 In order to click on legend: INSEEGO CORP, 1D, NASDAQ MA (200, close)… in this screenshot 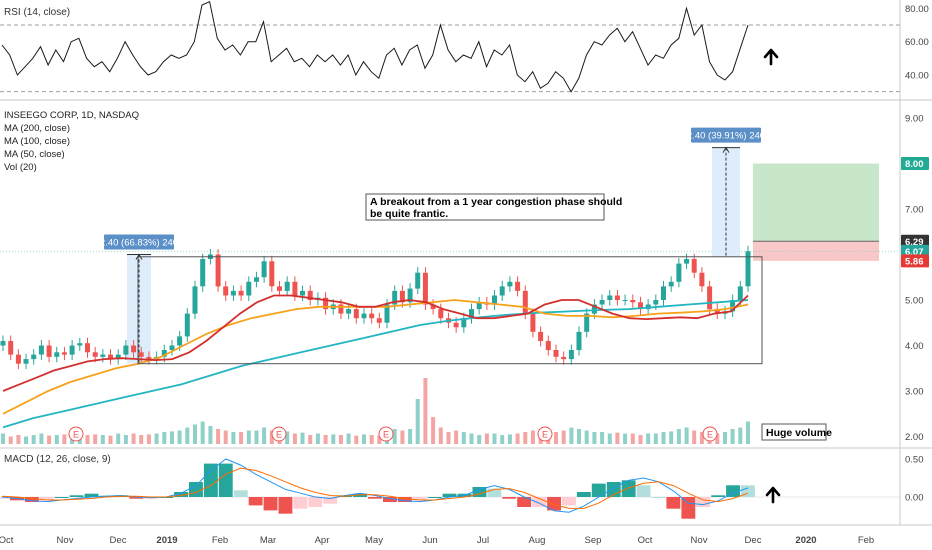, I will do `click(71, 141)`.